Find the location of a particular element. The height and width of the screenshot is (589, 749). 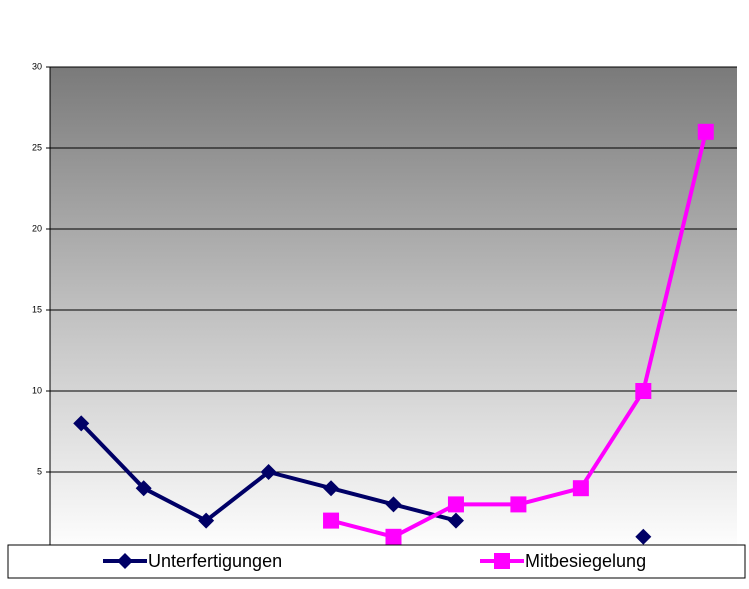

y-tick-label: 20 is located at coordinates (37, 228).